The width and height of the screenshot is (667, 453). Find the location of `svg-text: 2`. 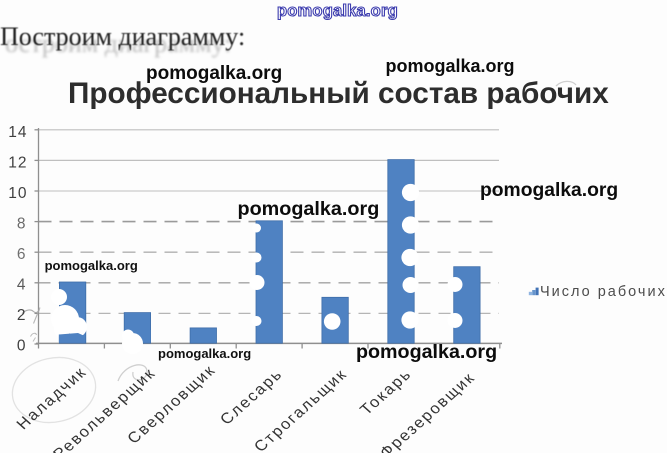

svg-text: 2 is located at coordinates (22, 315).